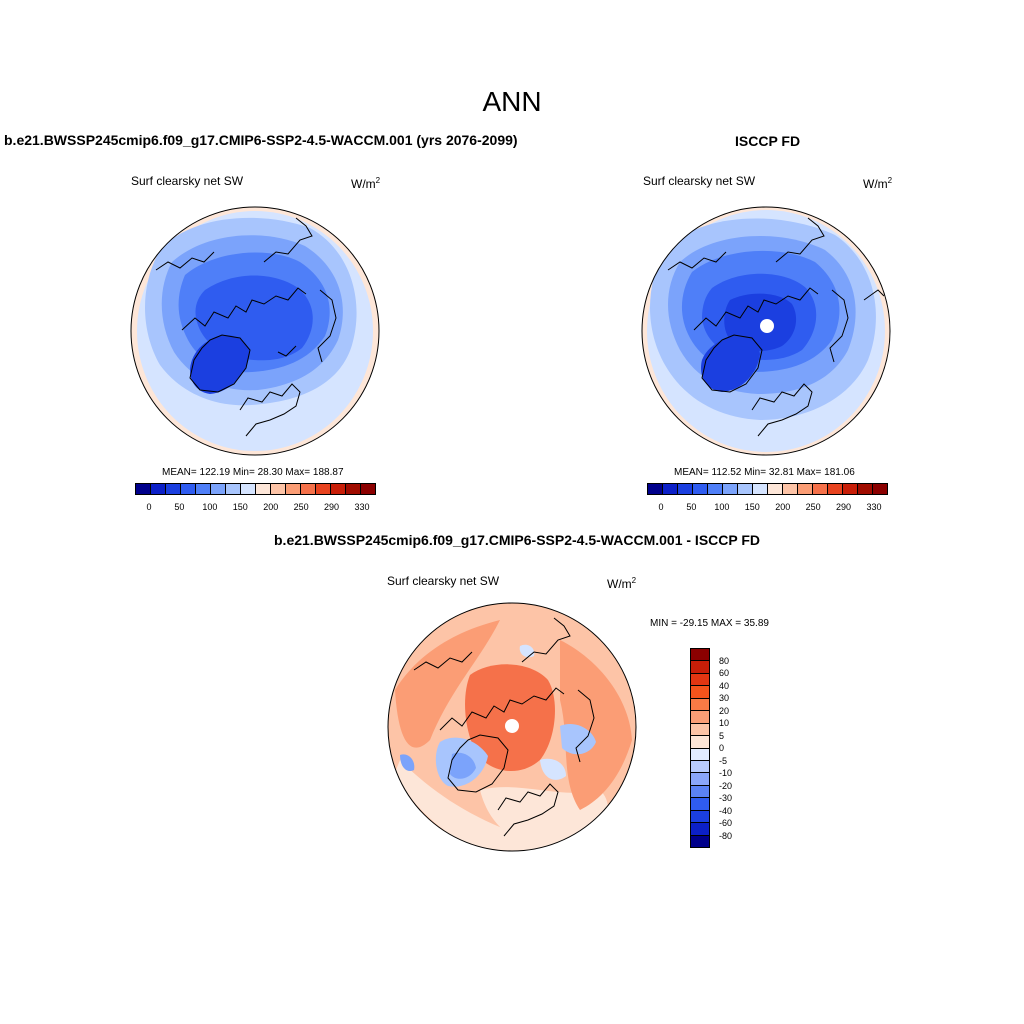 This screenshot has height=1024, width=1024. Describe the element at coordinates (699, 181) in the screenshot. I see `right-variable-label: Surf clearsky net SW` at that location.